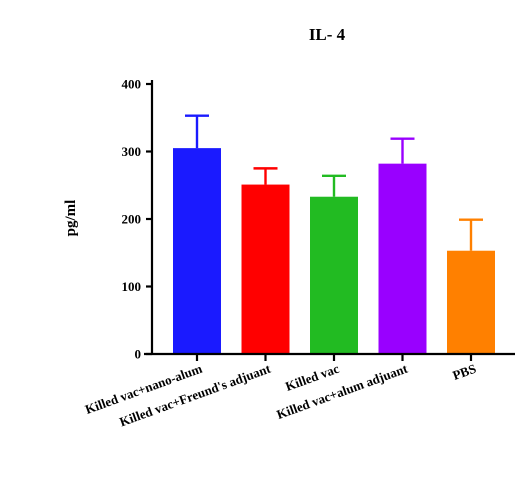 This screenshot has height=493, width=521. I want to click on y-ticks-layer: 0 100 200 300 400, so click(137, 219).